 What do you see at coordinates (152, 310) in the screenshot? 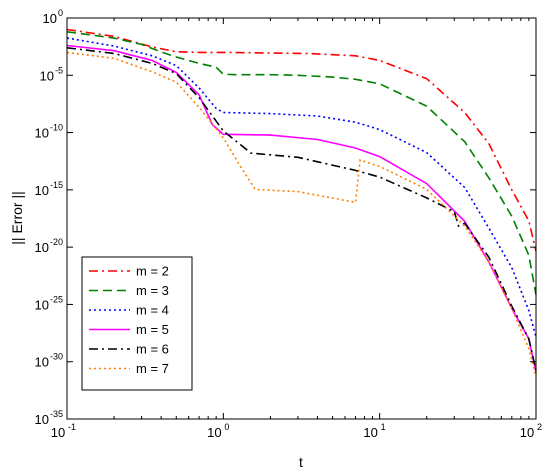
I see `legend-label: m = 4` at bounding box center [152, 310].